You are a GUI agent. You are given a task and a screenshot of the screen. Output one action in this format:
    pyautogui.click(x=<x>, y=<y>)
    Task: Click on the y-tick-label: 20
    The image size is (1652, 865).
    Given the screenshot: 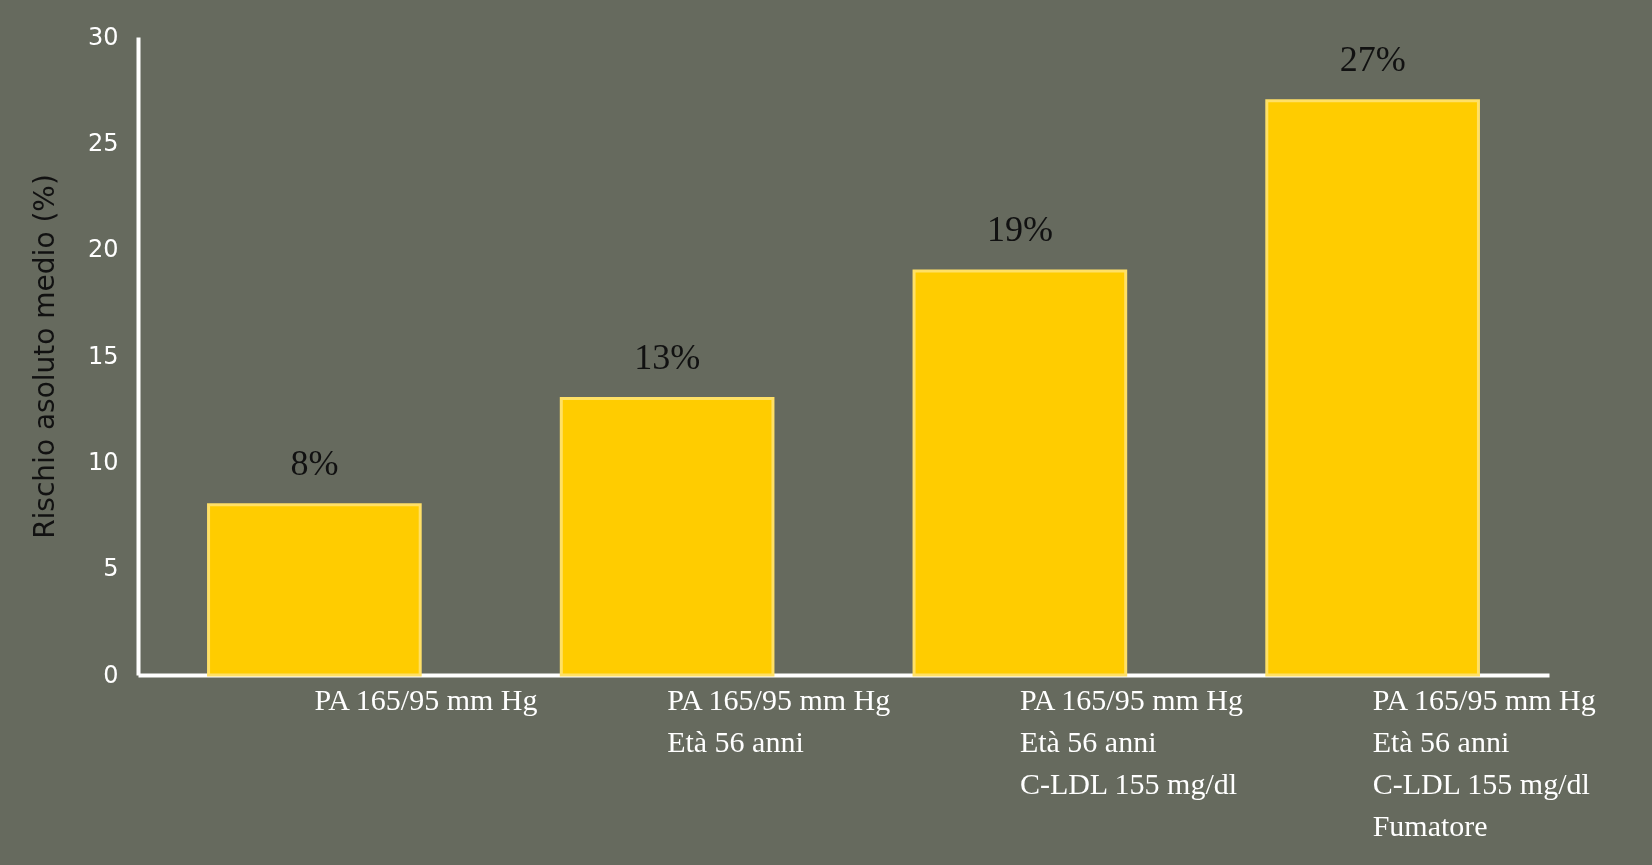 What is the action you would take?
    pyautogui.click(x=103, y=249)
    